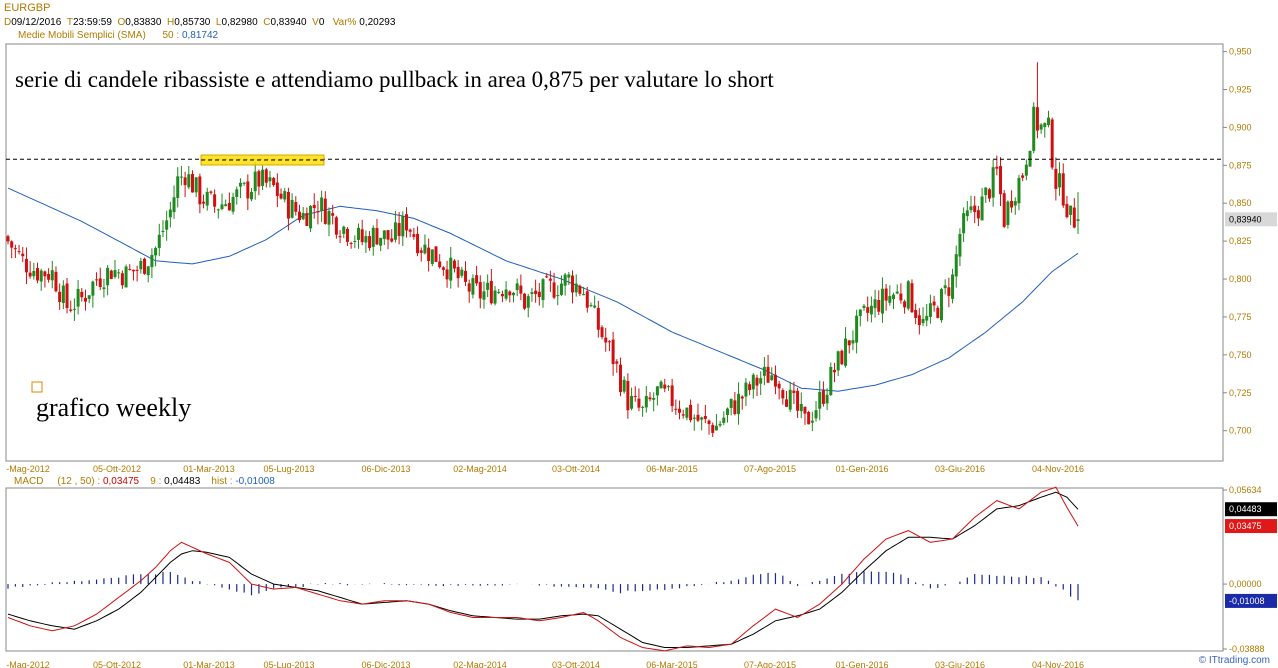 This screenshot has height=668, width=1278. Describe the element at coordinates (1240, 127) in the screenshot. I see `price-y-tick-label: 0,900` at that location.